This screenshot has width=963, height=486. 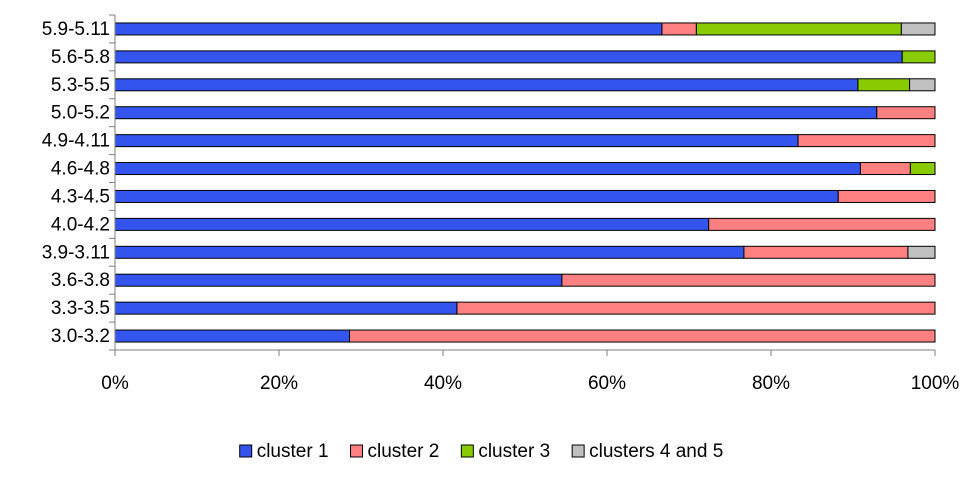 I want to click on bar-4.3-4.5-series-1, so click(x=476, y=196).